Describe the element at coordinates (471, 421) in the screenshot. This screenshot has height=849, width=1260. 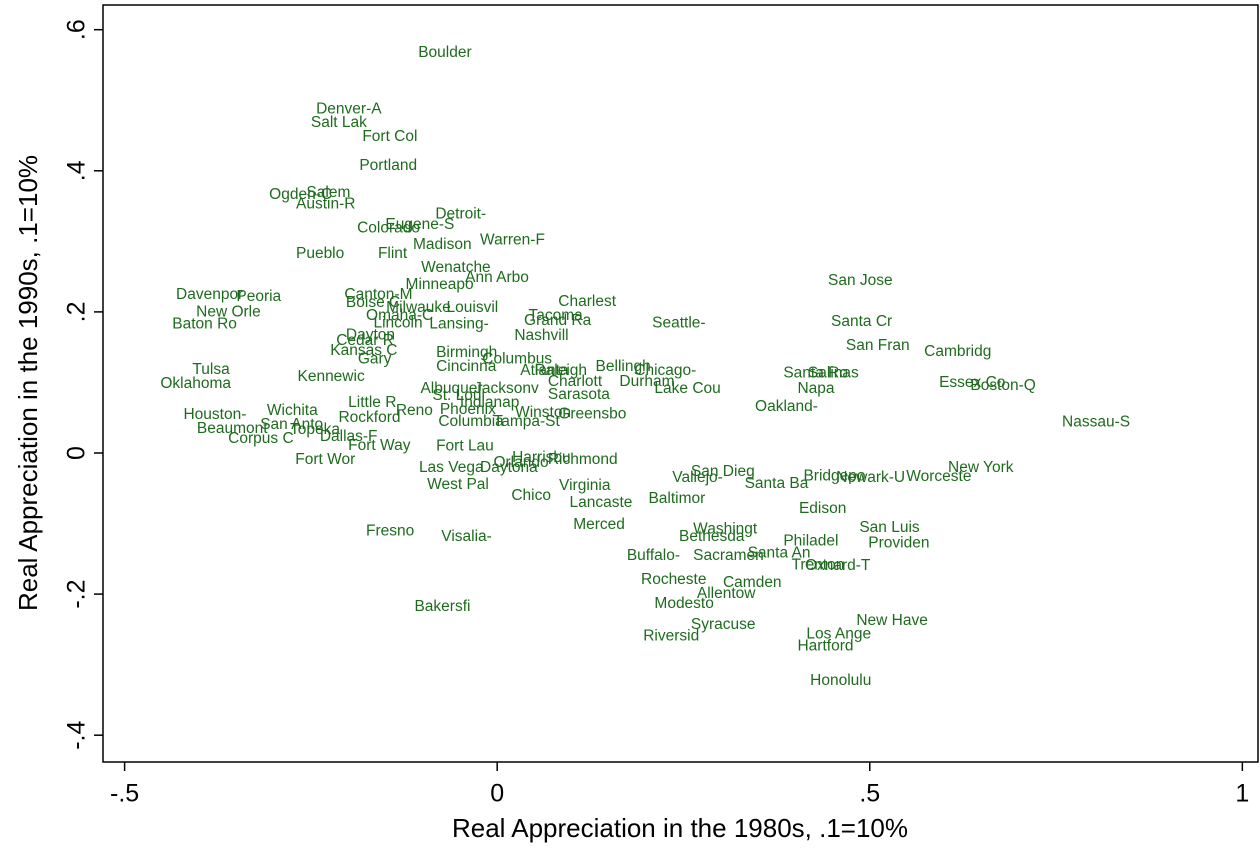
I see `point-label: Columbia` at that location.